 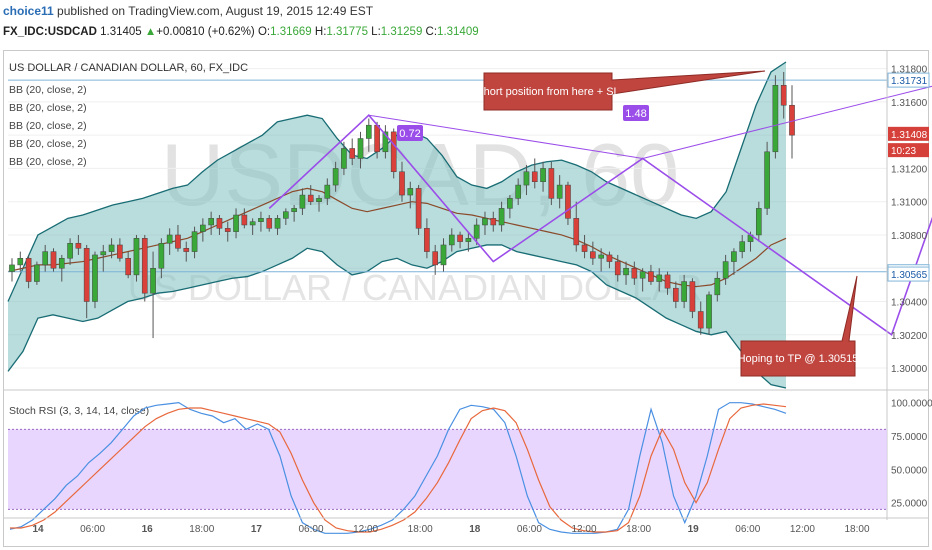 What do you see at coordinates (128, 68) in the screenshot?
I see `chart-title: US DOLLAR / CANADIAN DOLLAR, 60, FX_IDC` at bounding box center [128, 68].